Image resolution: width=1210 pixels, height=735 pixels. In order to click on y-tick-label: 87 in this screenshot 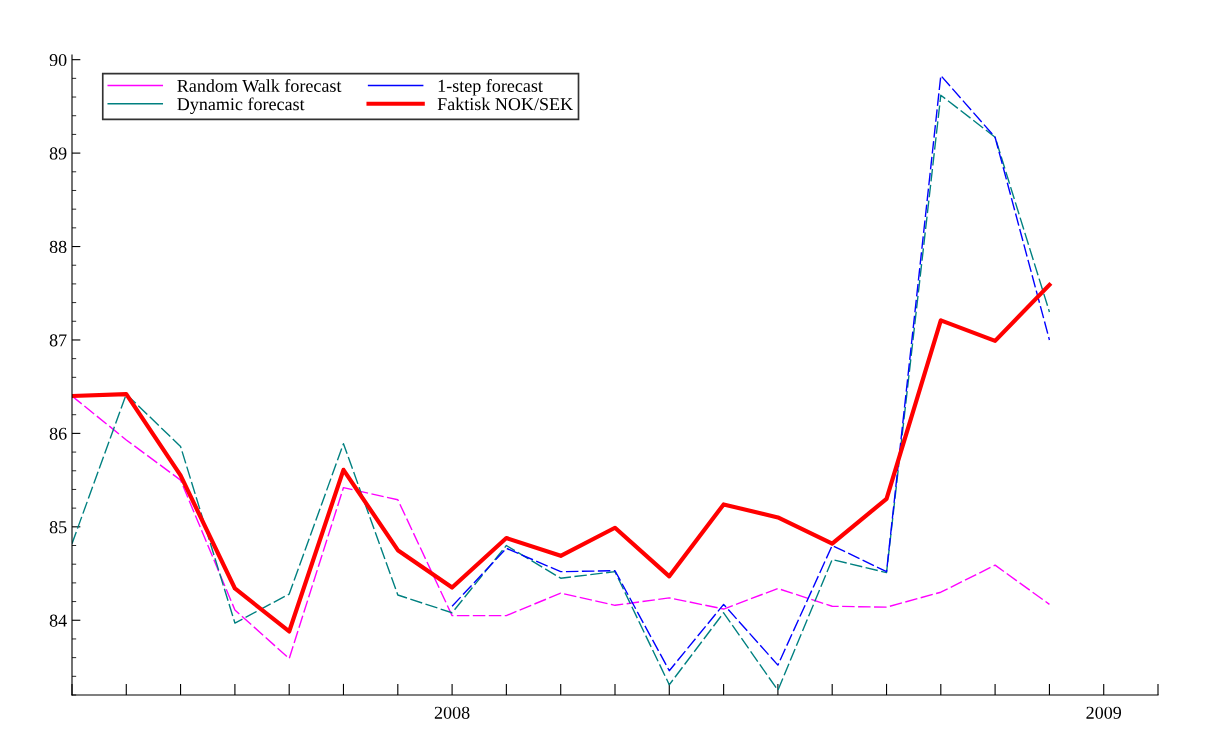, I will do `click(58, 340)`.